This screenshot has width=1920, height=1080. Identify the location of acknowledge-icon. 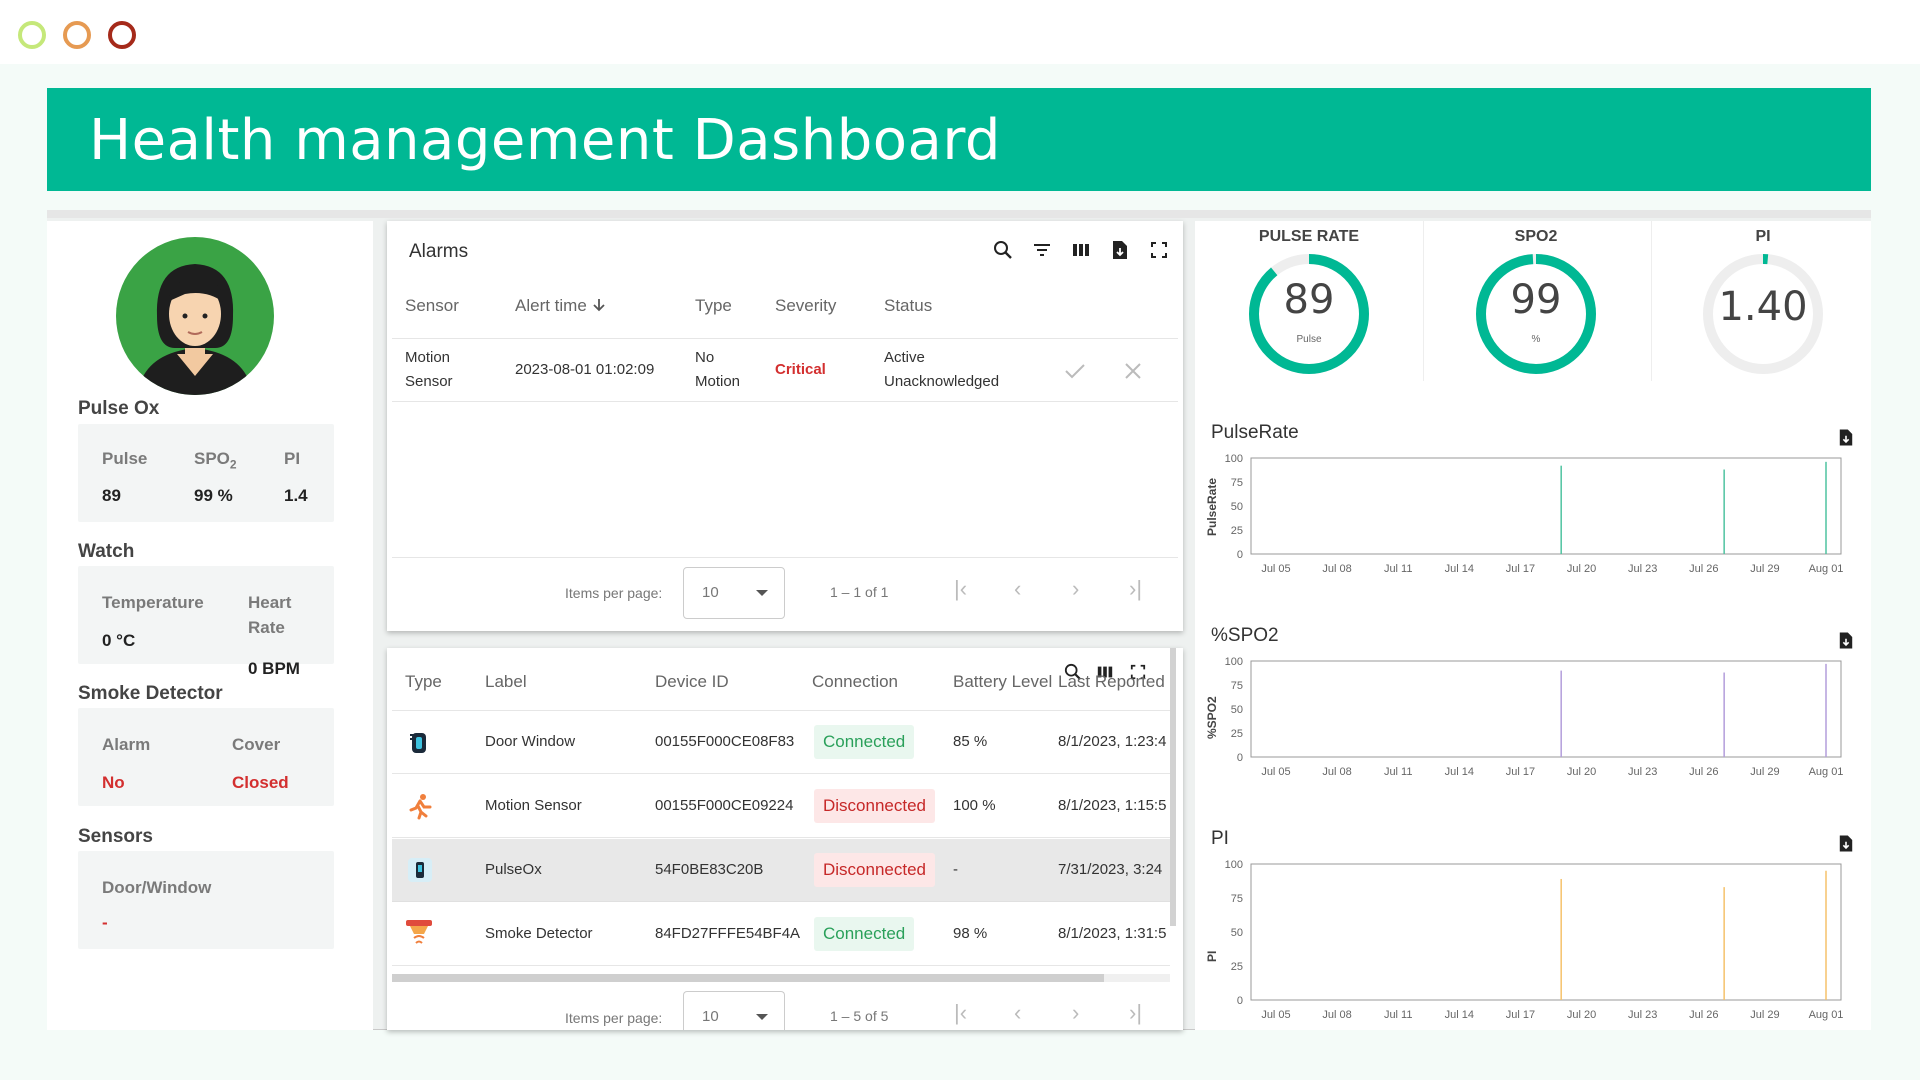
(1075, 371).